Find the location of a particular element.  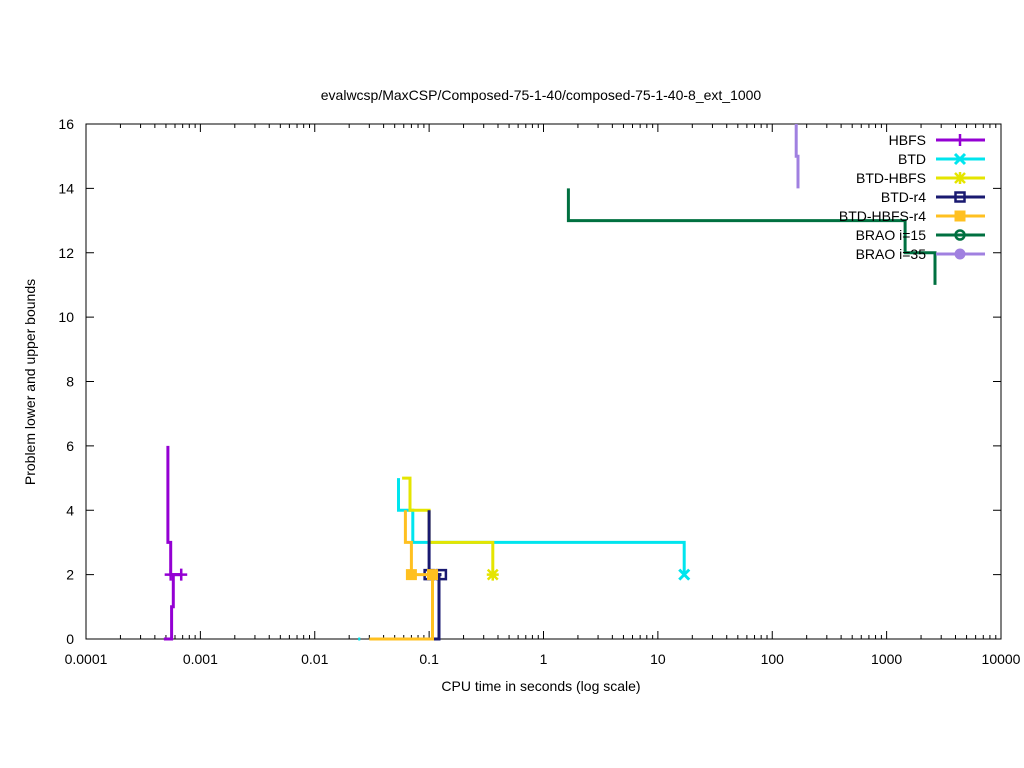

y-tick-label: 16 is located at coordinates (66, 124).